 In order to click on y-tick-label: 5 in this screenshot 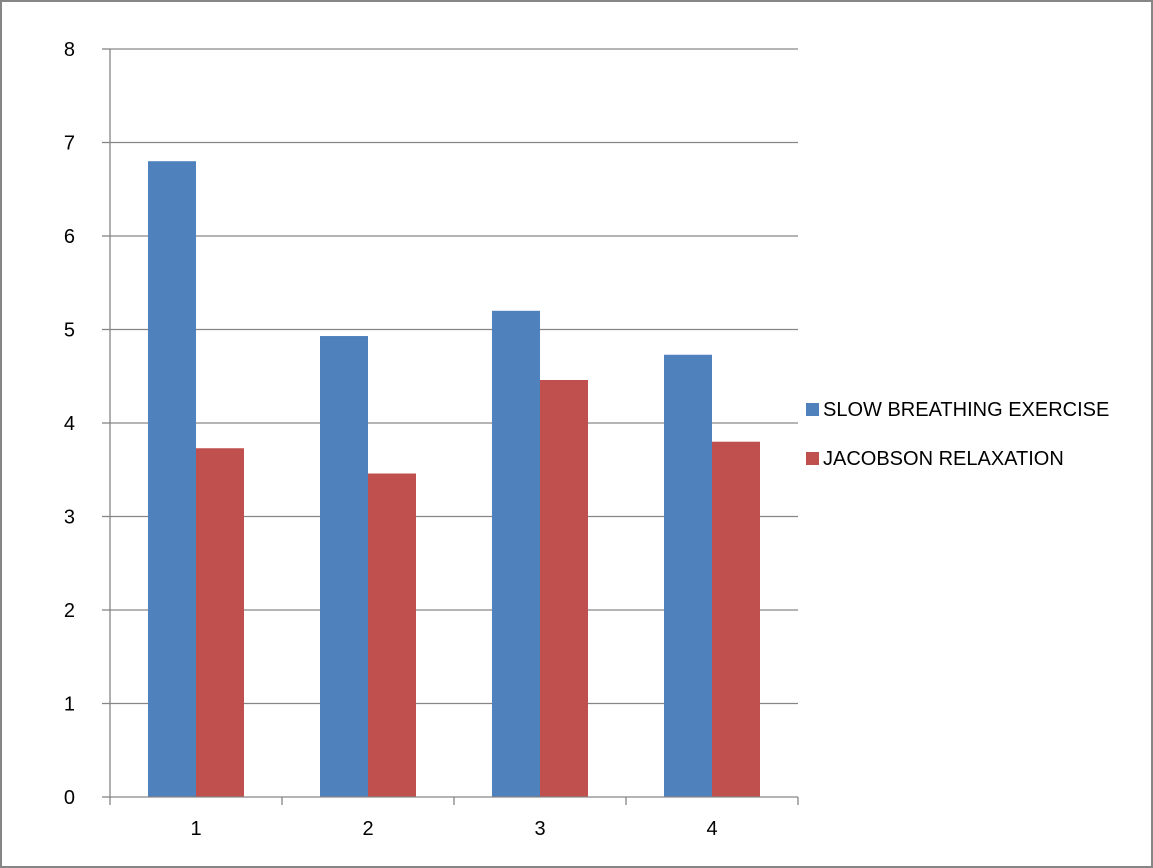, I will do `click(69, 331)`.